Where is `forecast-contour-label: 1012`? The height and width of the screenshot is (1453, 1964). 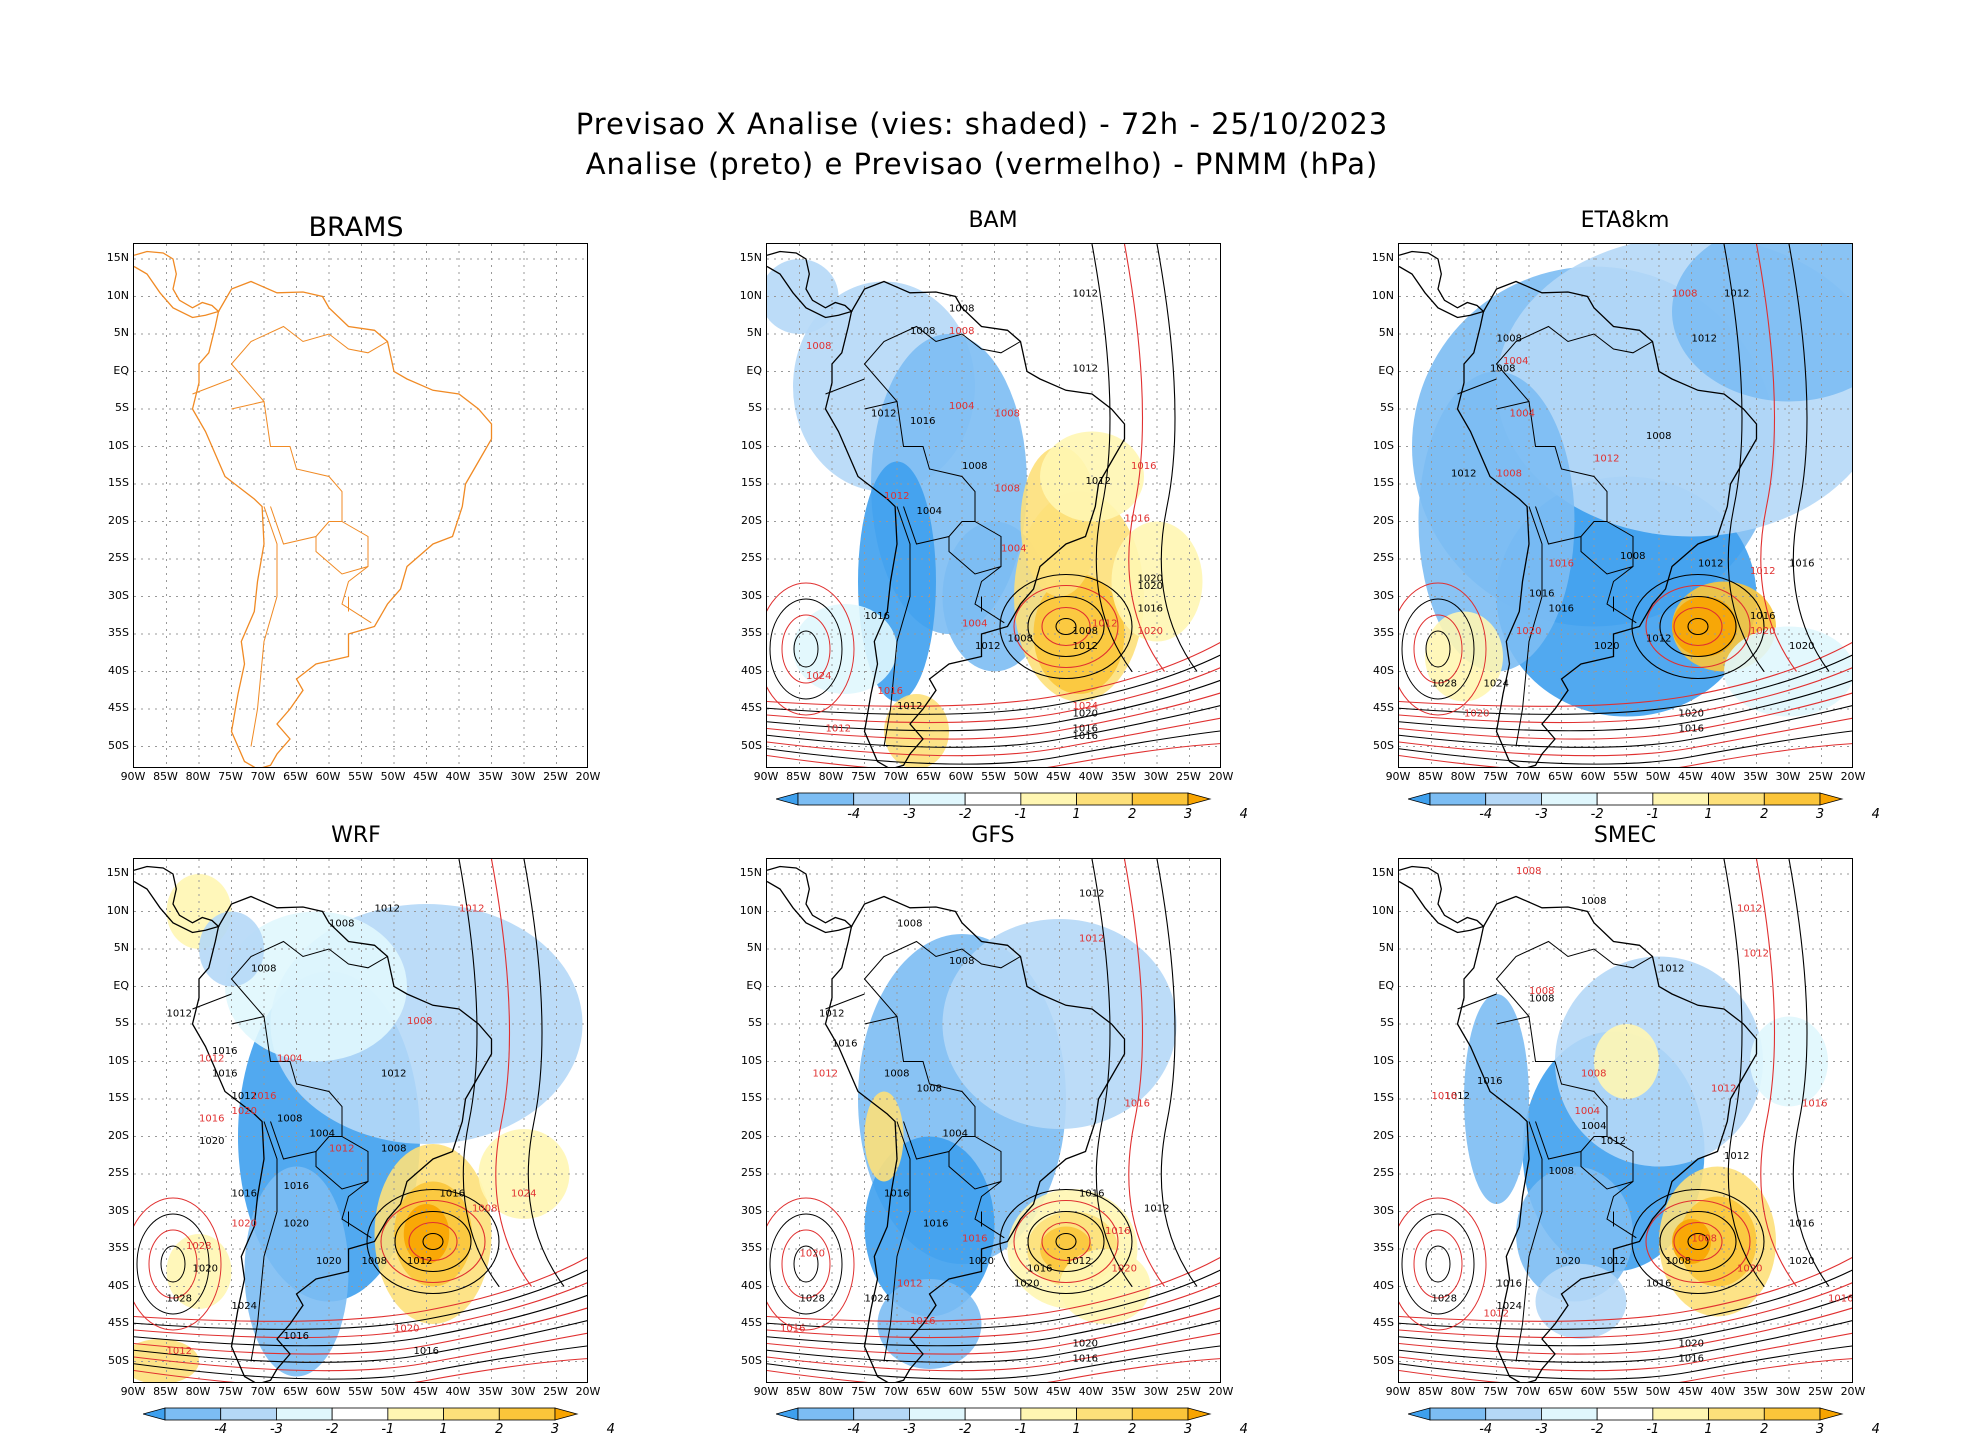 forecast-contour-label: 1012 is located at coordinates (909, 1284).